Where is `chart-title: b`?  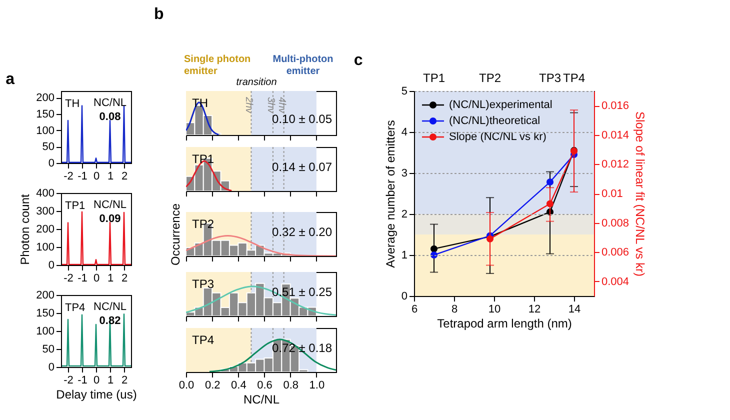 chart-title: b is located at coordinates (159, 14).